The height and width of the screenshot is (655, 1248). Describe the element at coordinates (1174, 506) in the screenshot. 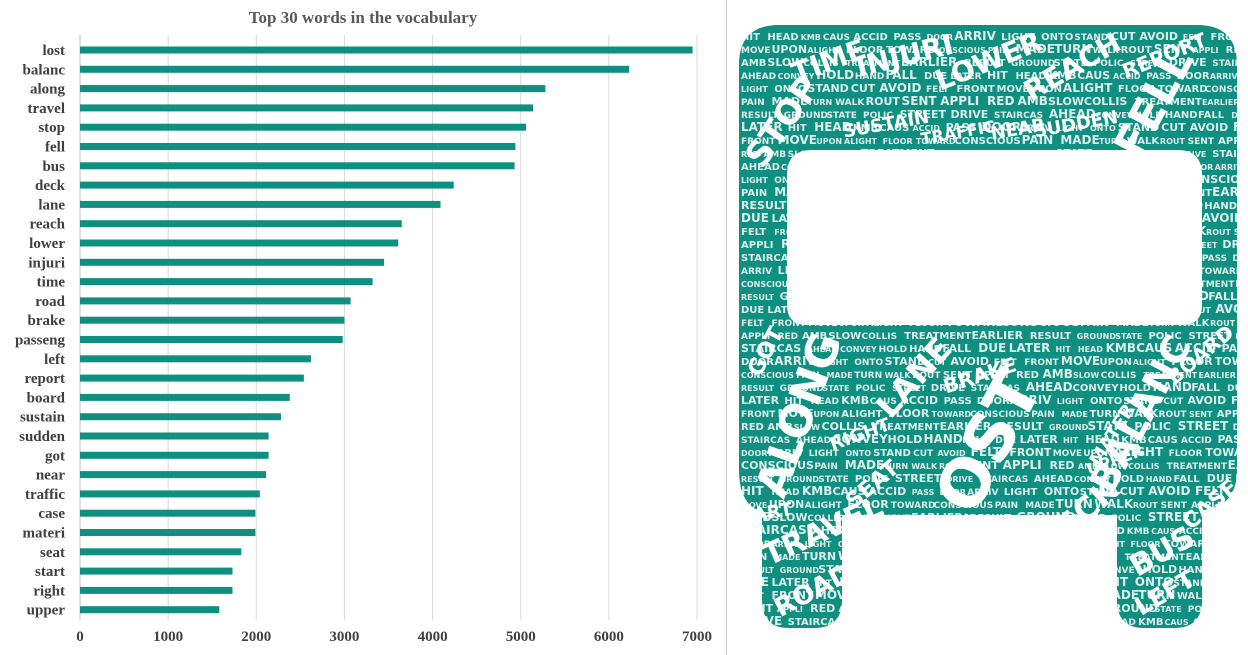

I see `cloud-word: SENT` at that location.